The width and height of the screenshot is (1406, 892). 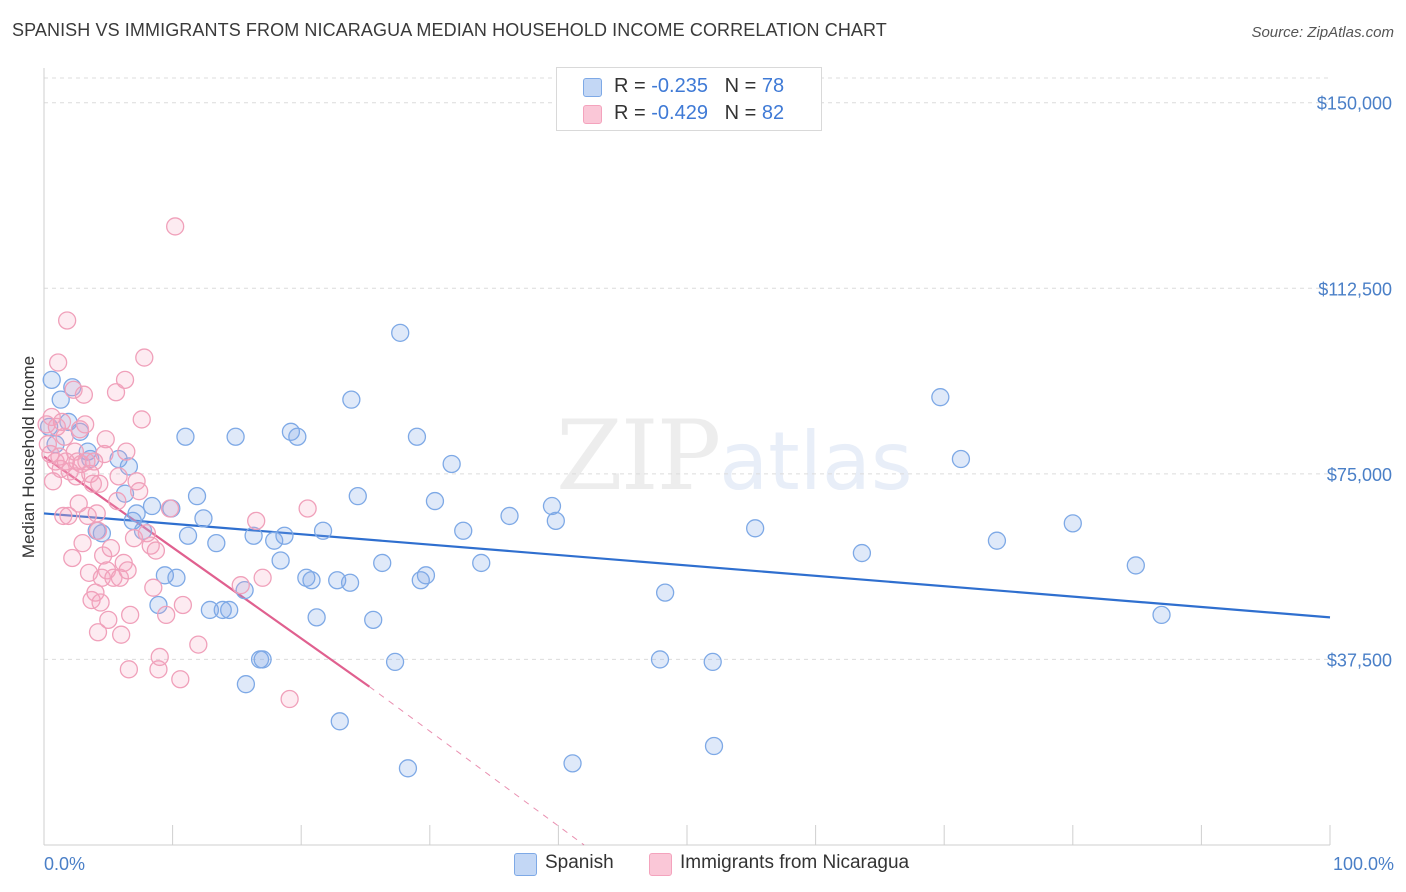 What do you see at coordinates (1359, 475) in the screenshot?
I see `y-tick-label: $75,000` at bounding box center [1359, 475].